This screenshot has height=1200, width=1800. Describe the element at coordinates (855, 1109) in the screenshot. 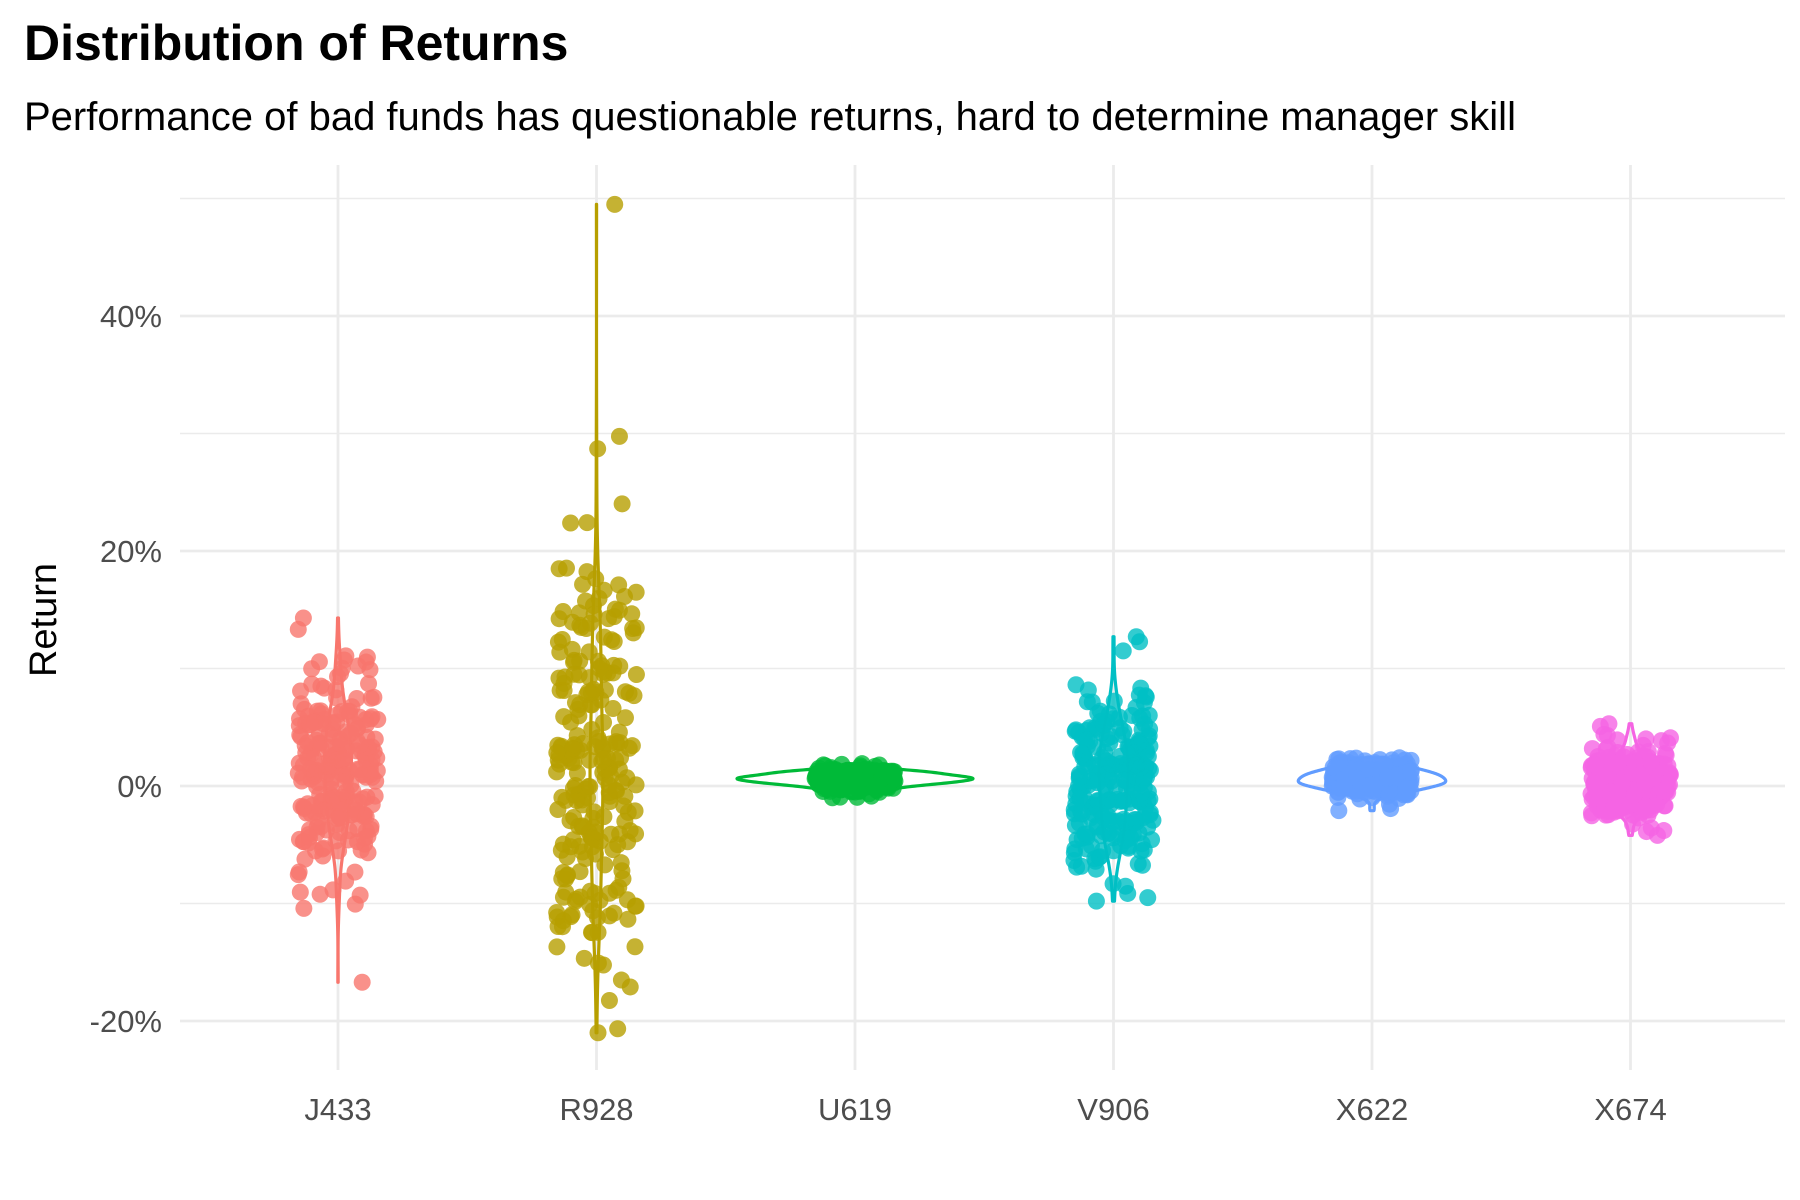

I see `x-tick-label: U619` at that location.